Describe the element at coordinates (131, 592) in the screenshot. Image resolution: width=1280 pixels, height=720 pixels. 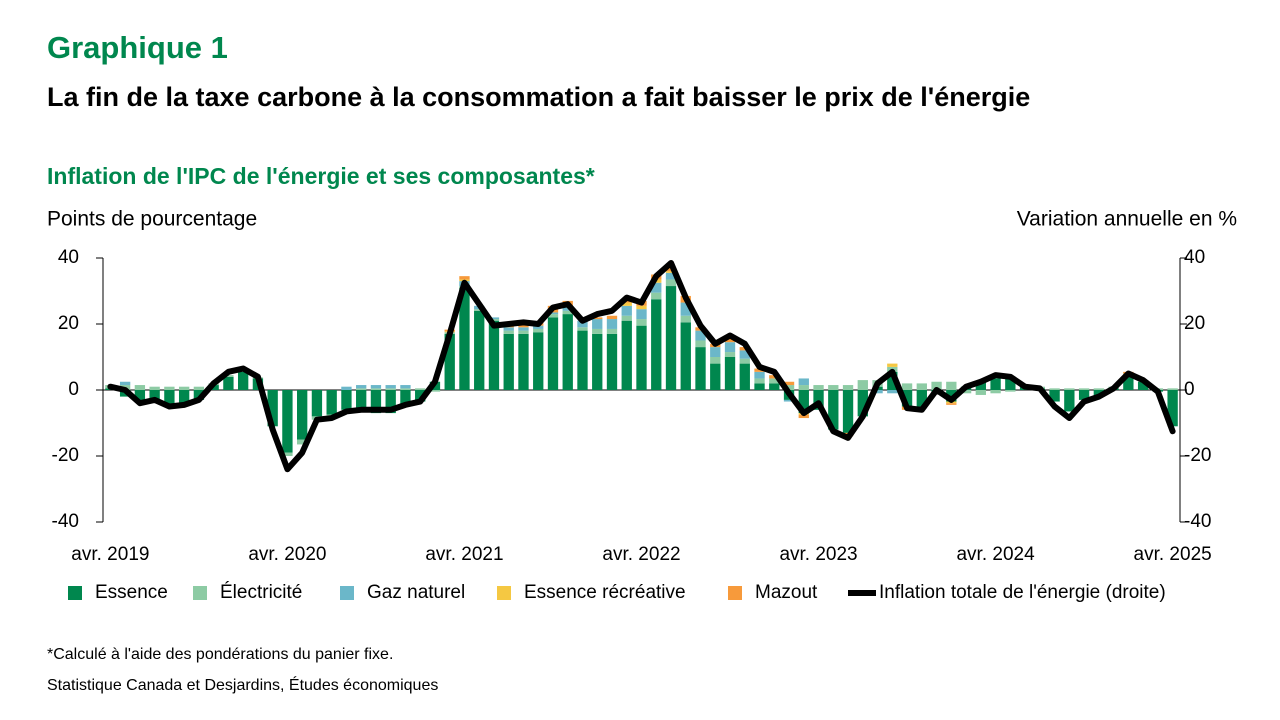
I see `legend-label: Essence` at that location.